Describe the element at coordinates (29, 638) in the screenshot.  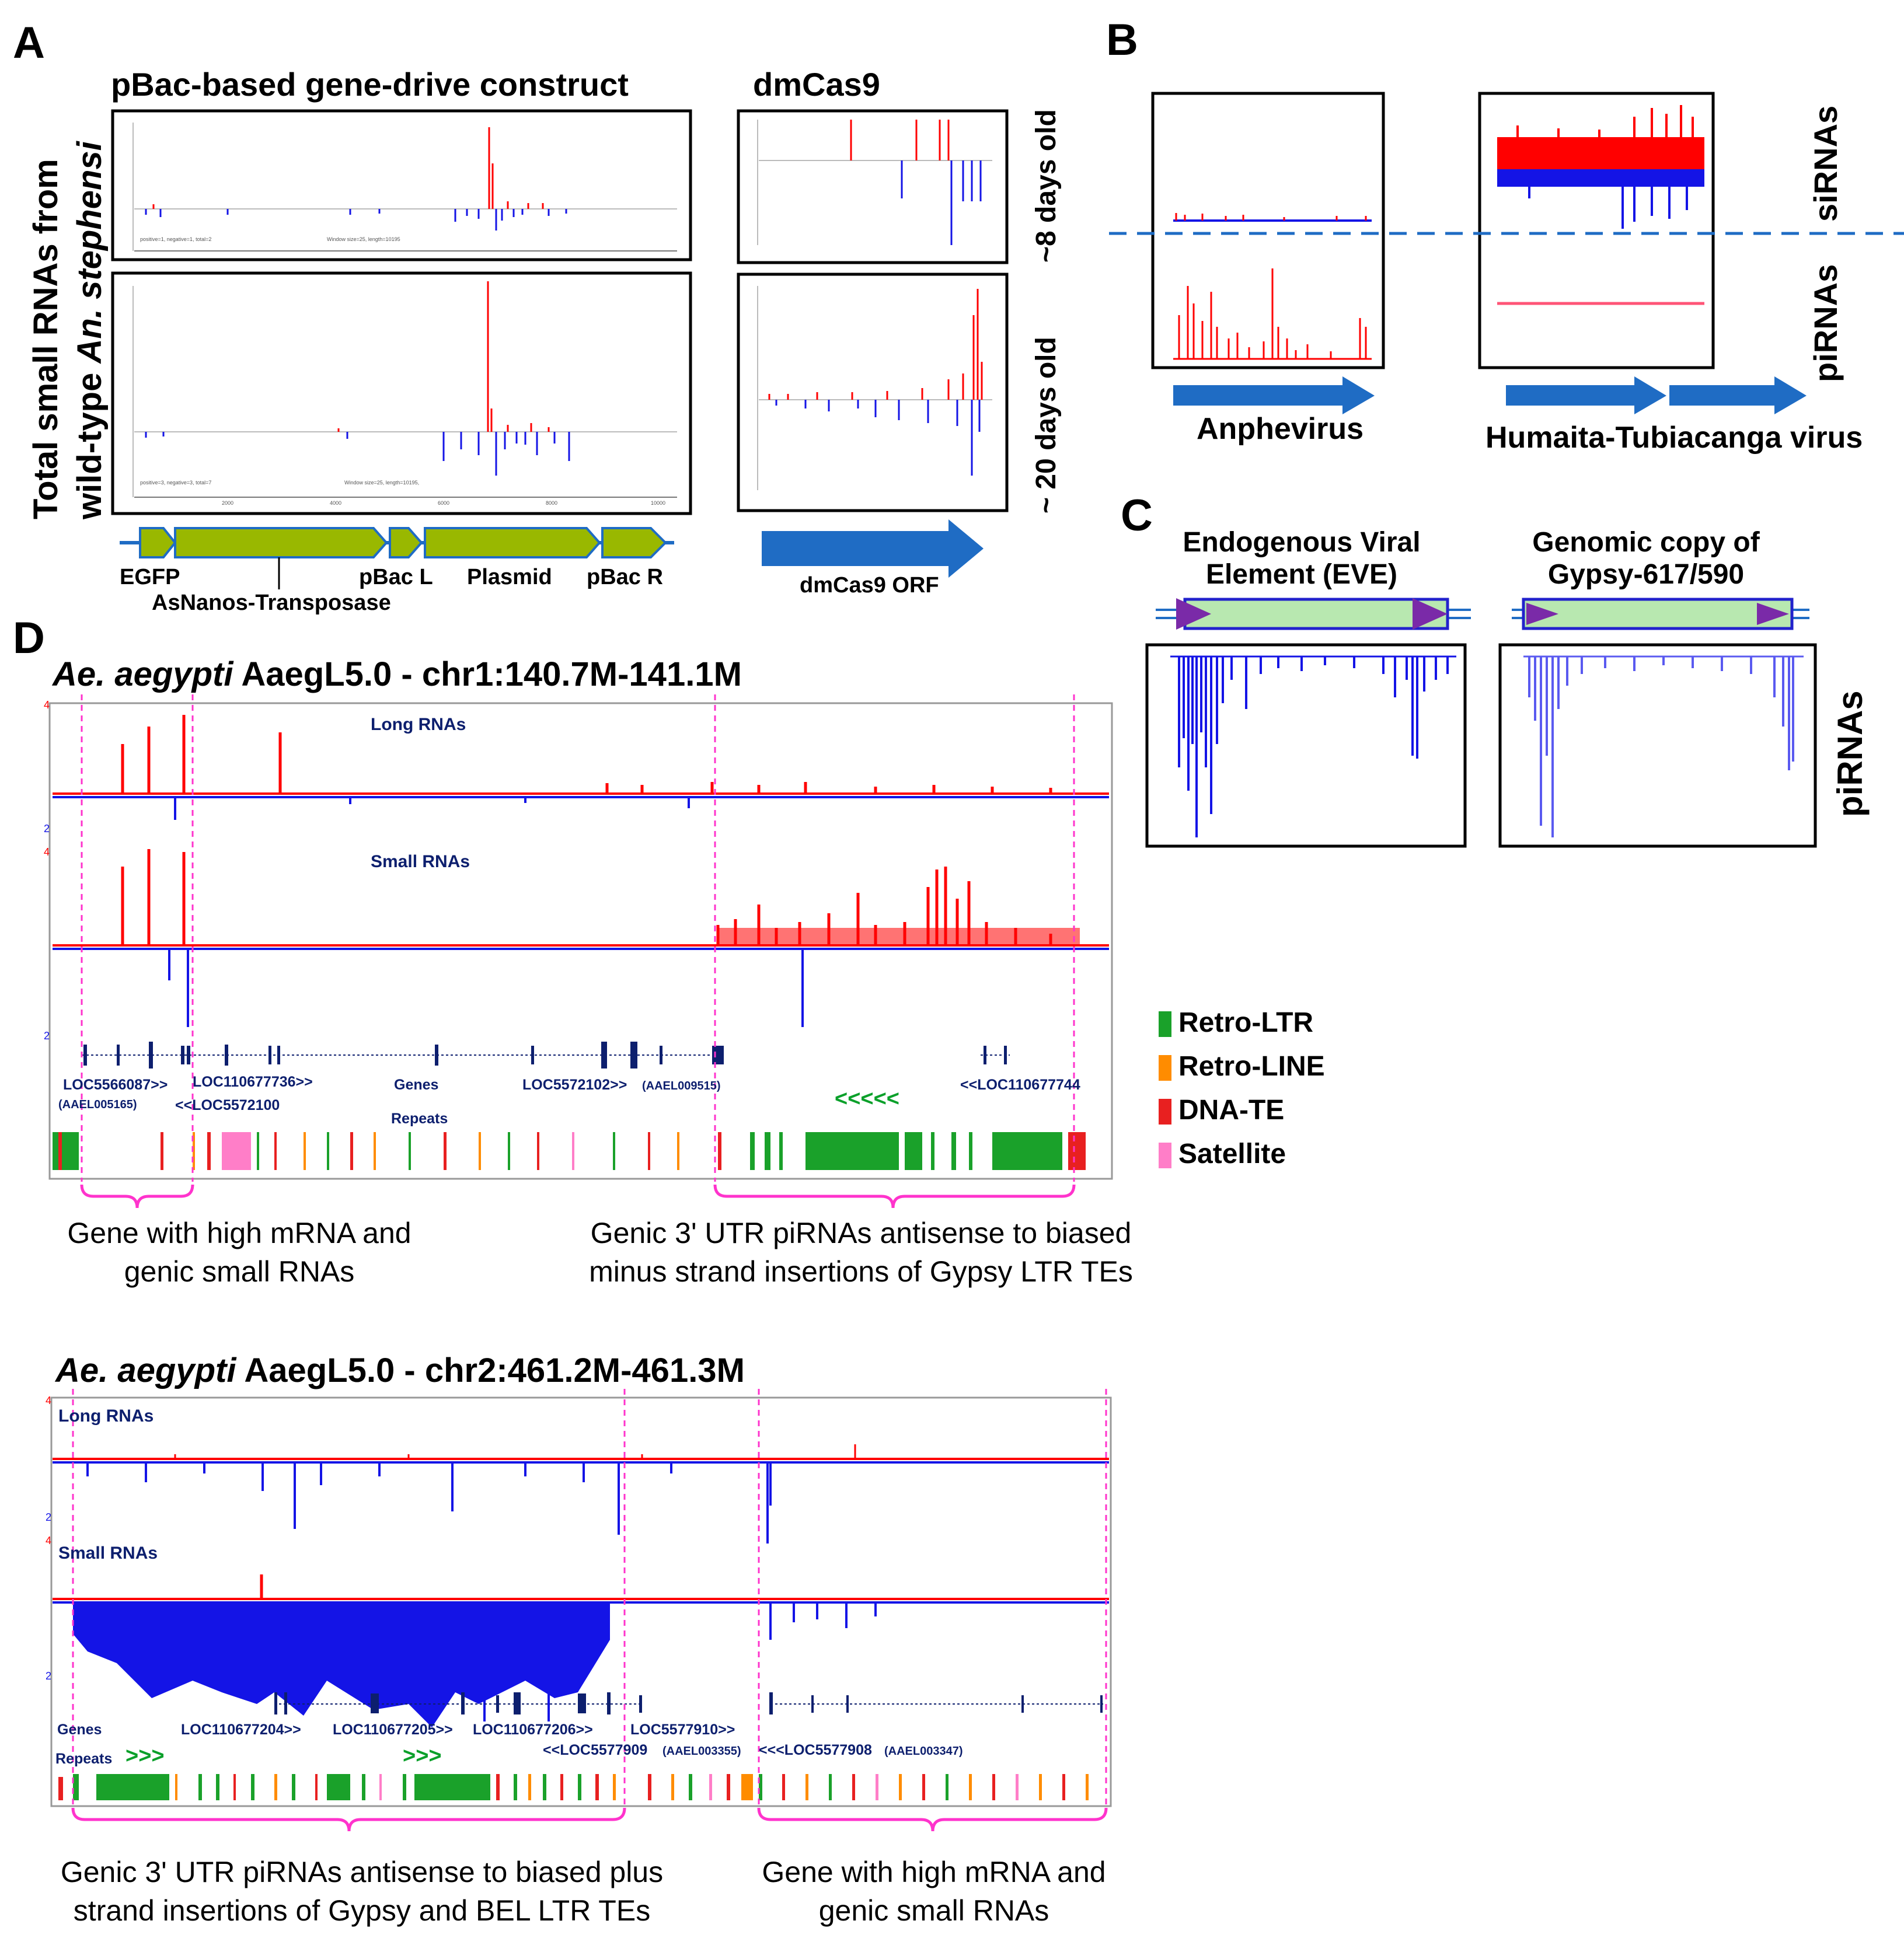
I see `panel-label-d: D` at that location.